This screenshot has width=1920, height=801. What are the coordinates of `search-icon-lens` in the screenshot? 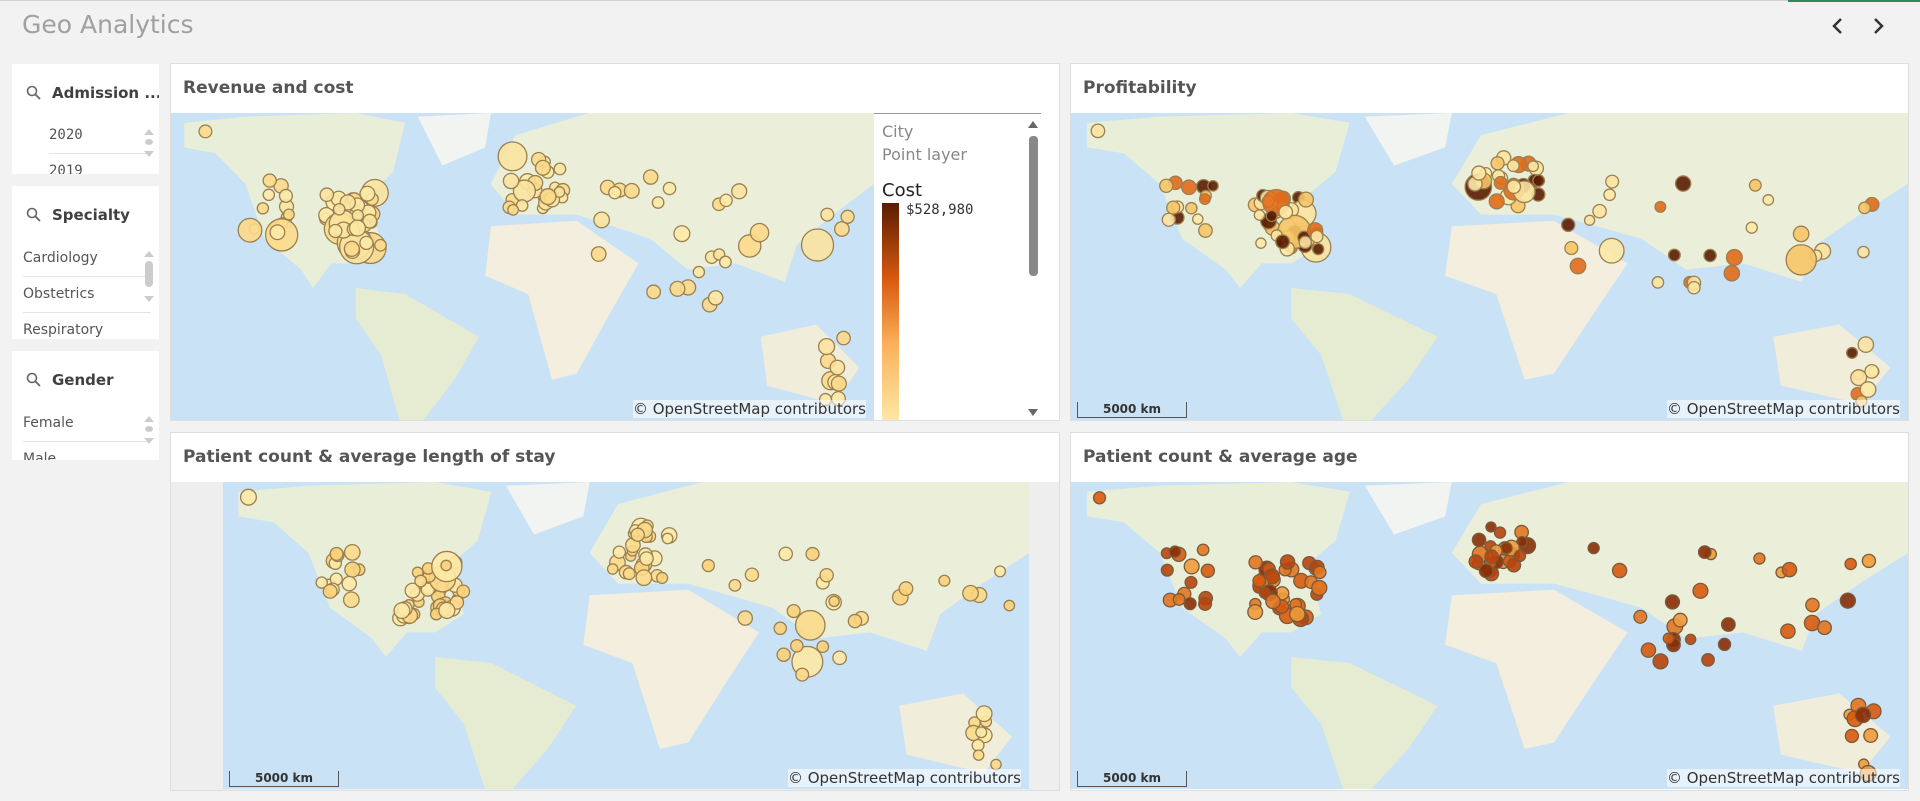 It's located at (32, 91).